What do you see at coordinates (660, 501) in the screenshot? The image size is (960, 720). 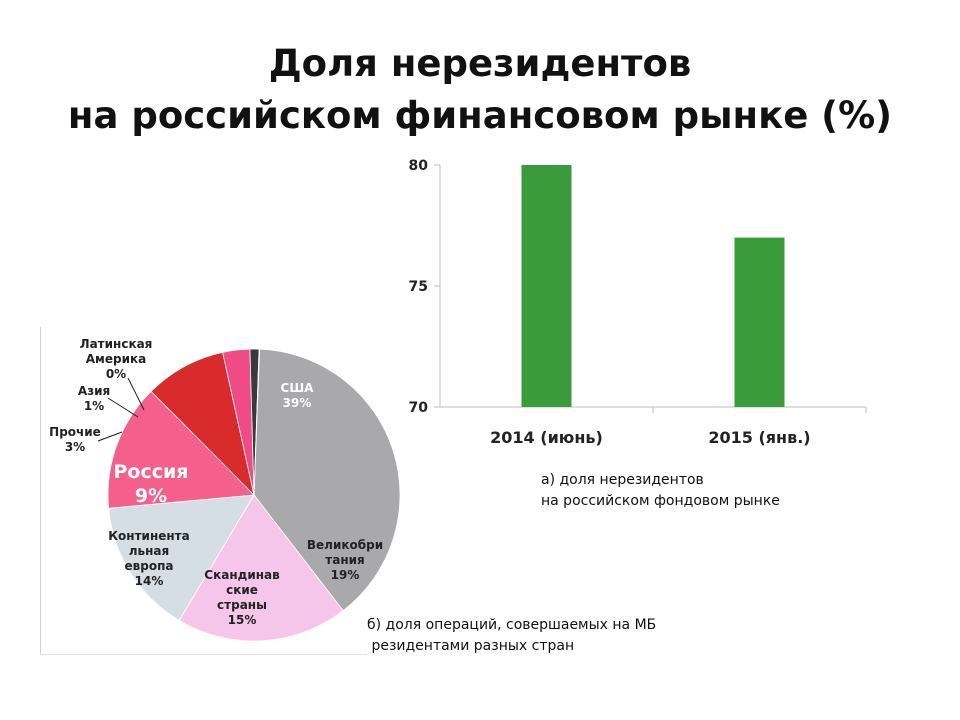 I see `caption-a-line-2: на российском фондовом рынке` at bounding box center [660, 501].